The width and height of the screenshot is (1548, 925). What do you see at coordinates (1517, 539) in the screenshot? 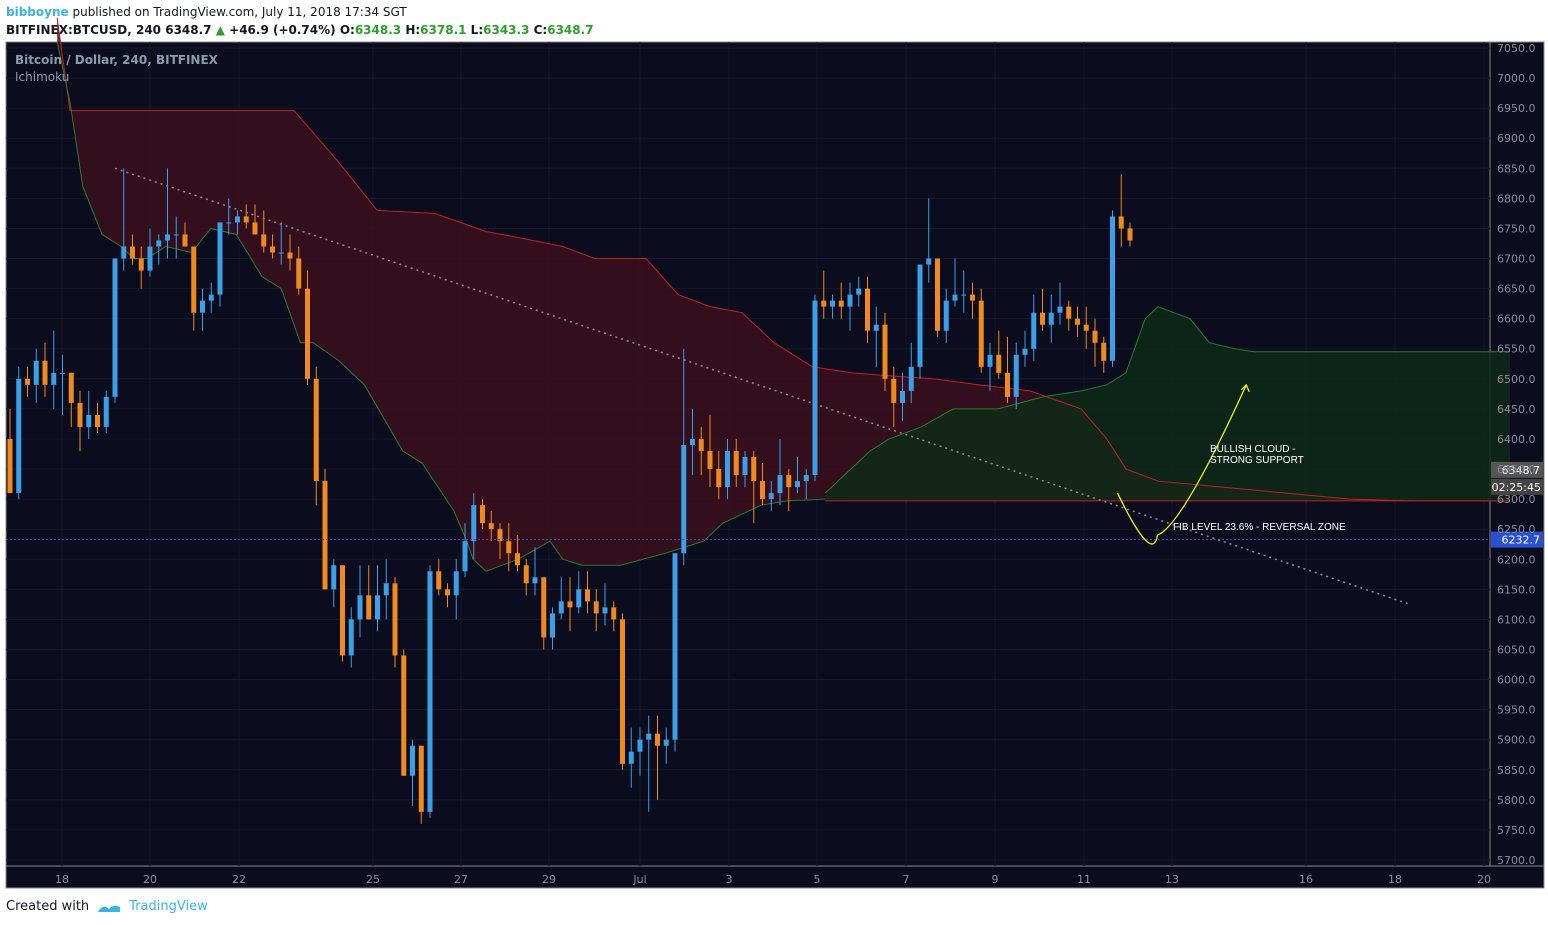
I see `fib-price-tag` at bounding box center [1517, 539].